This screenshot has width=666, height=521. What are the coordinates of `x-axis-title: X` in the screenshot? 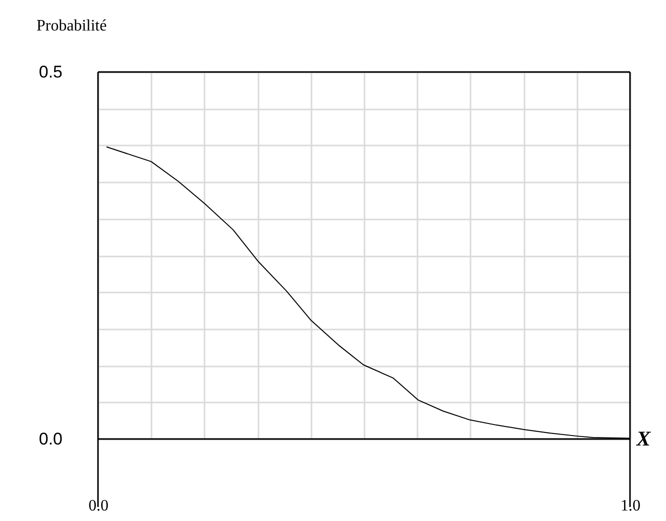 It's located at (644, 438).